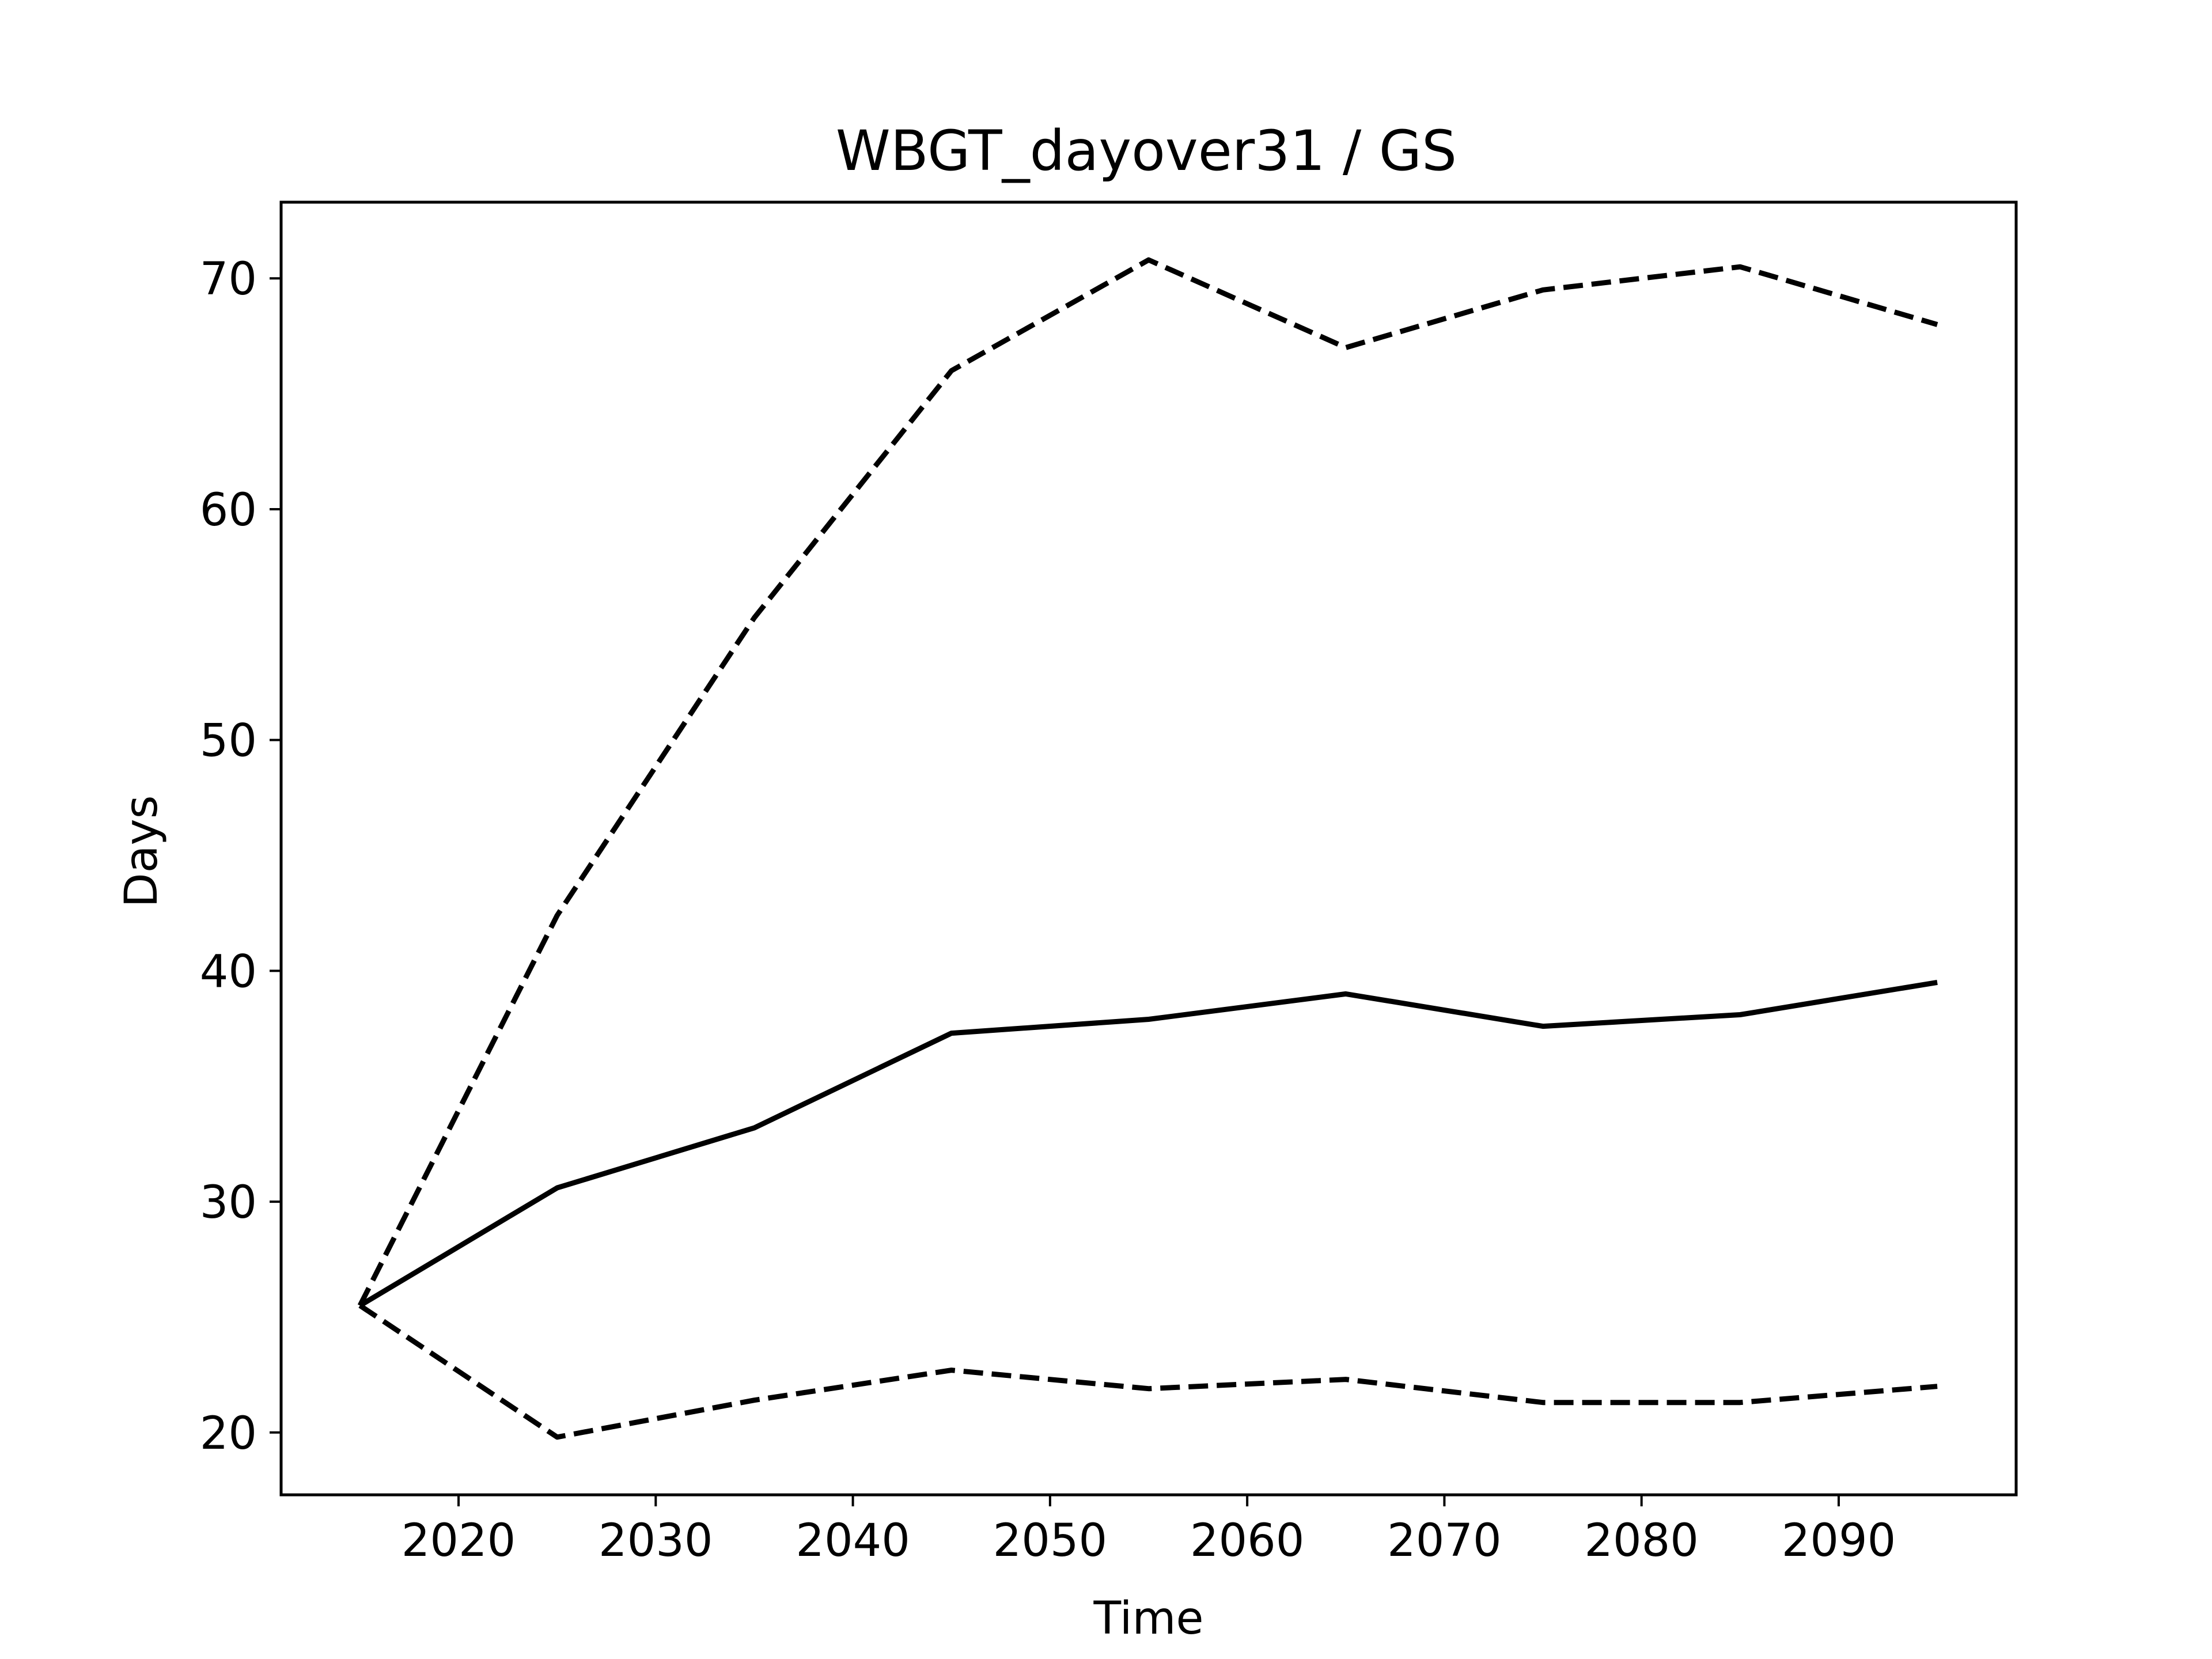 The width and height of the screenshot is (2212, 1659). Describe the element at coordinates (1148, 1619) in the screenshot. I see `x-axis-label: Time` at that location.